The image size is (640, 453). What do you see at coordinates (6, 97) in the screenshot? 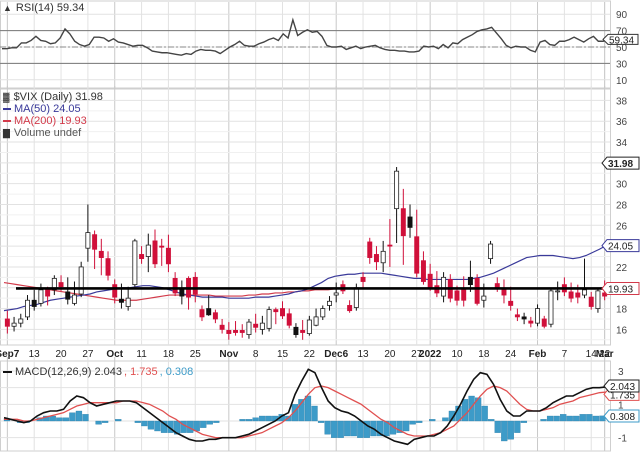
I see `candlestick-icon: ▓` at bounding box center [6, 97].